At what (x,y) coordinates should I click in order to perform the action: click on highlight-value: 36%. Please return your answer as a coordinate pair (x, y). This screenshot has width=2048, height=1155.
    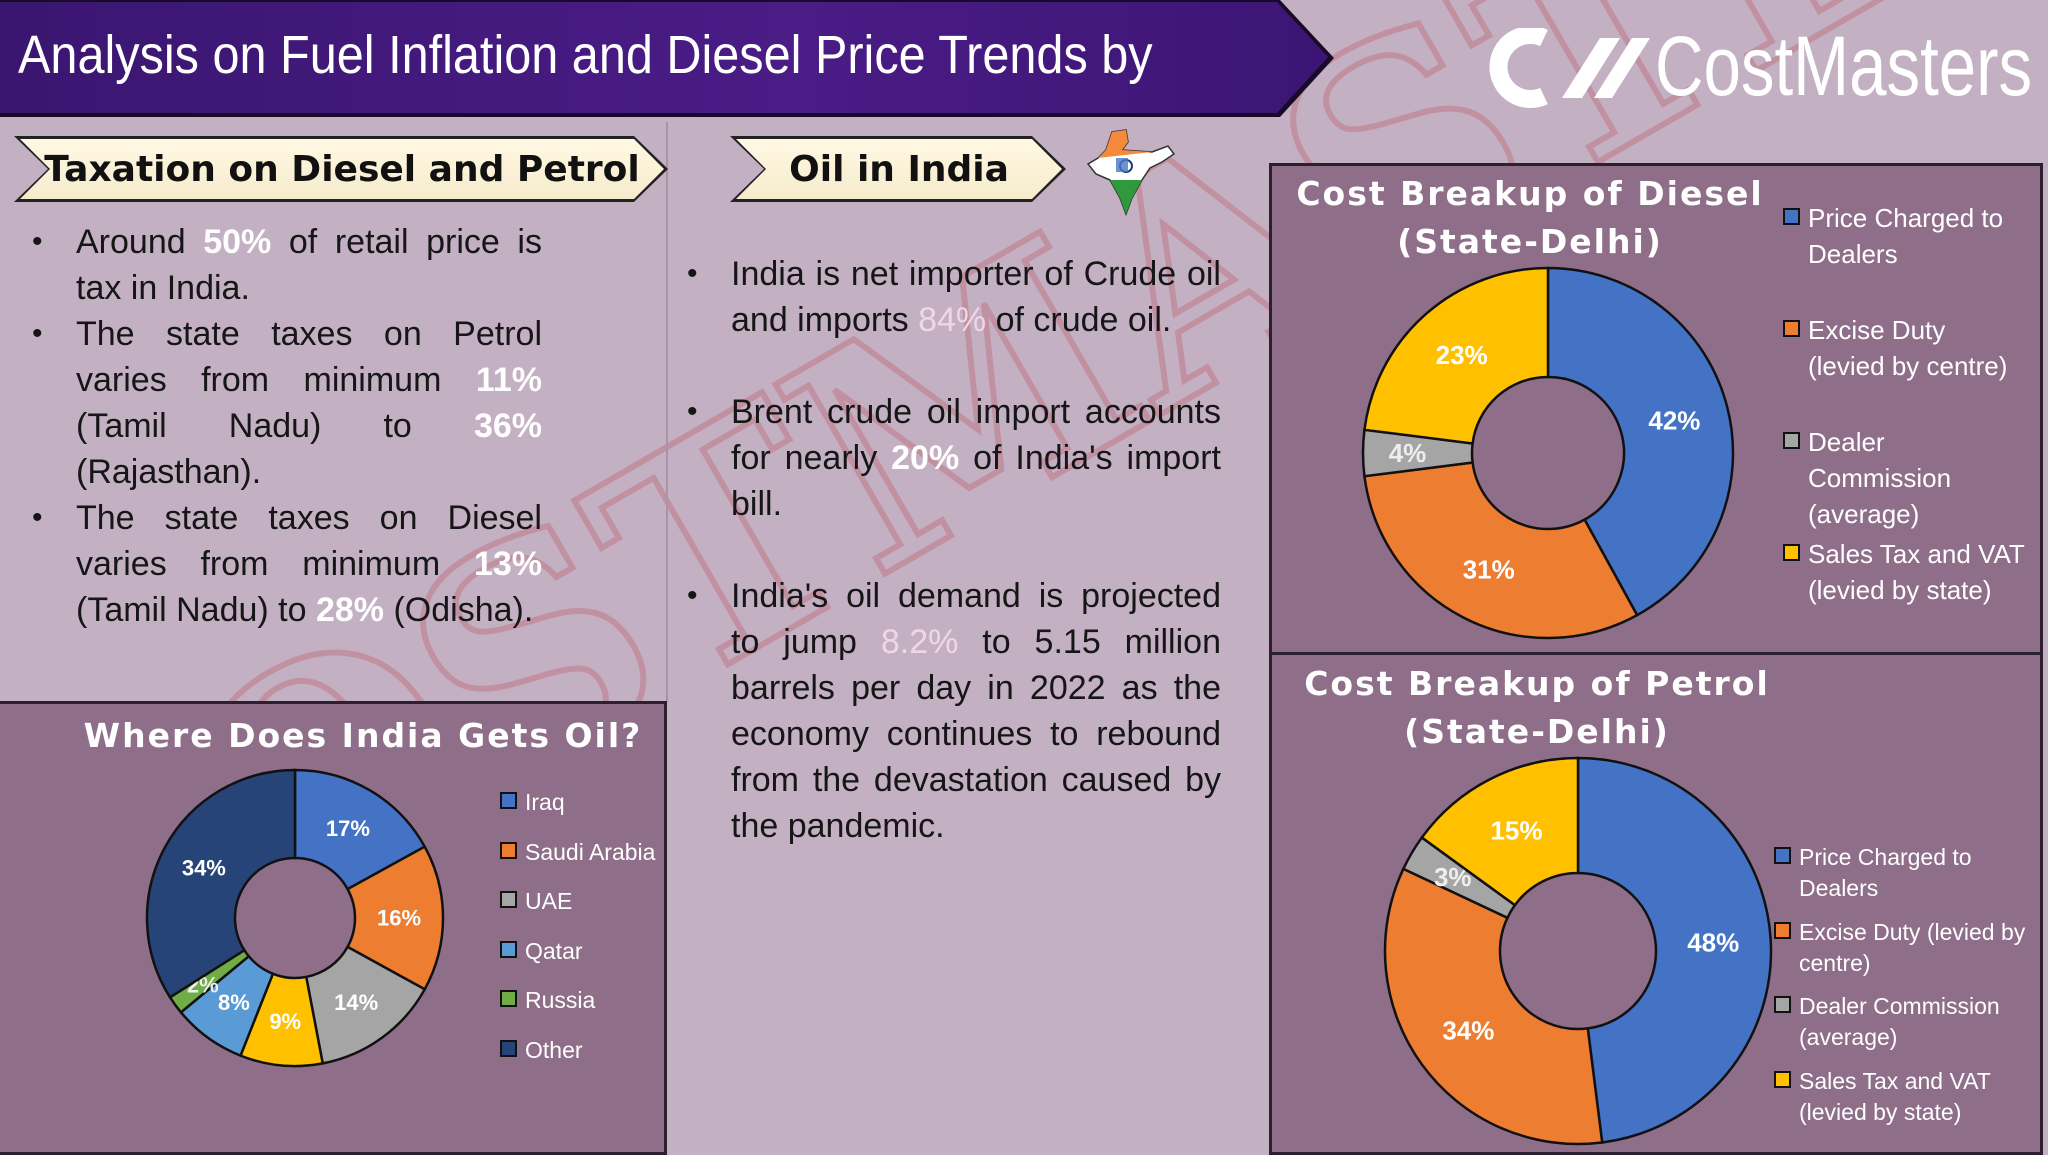
    Looking at the image, I should click on (507, 426).